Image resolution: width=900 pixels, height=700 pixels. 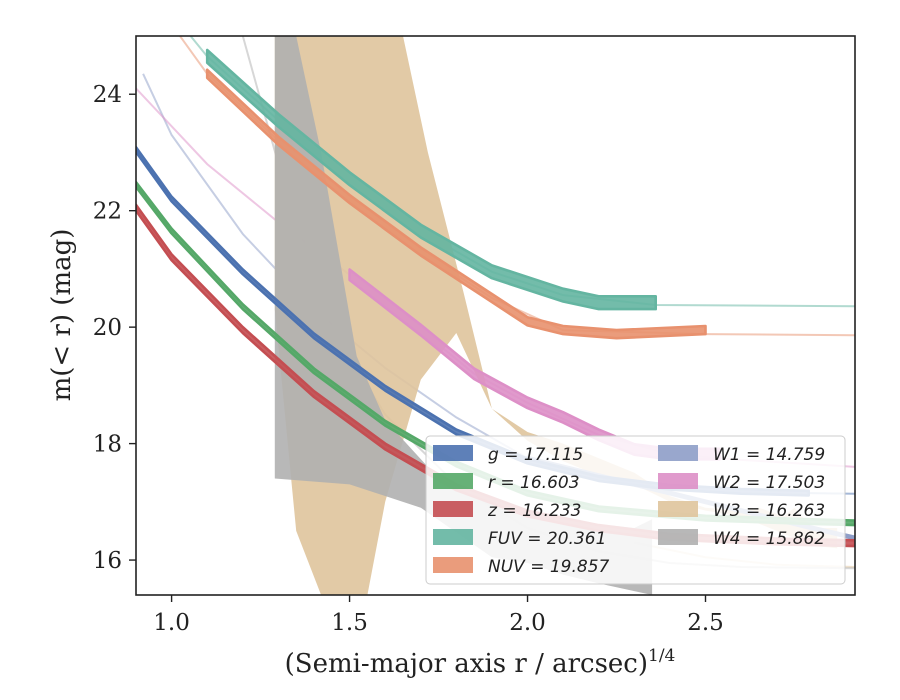 I want to click on legend-item-w4: W4 = 15.862, so click(x=741, y=539).